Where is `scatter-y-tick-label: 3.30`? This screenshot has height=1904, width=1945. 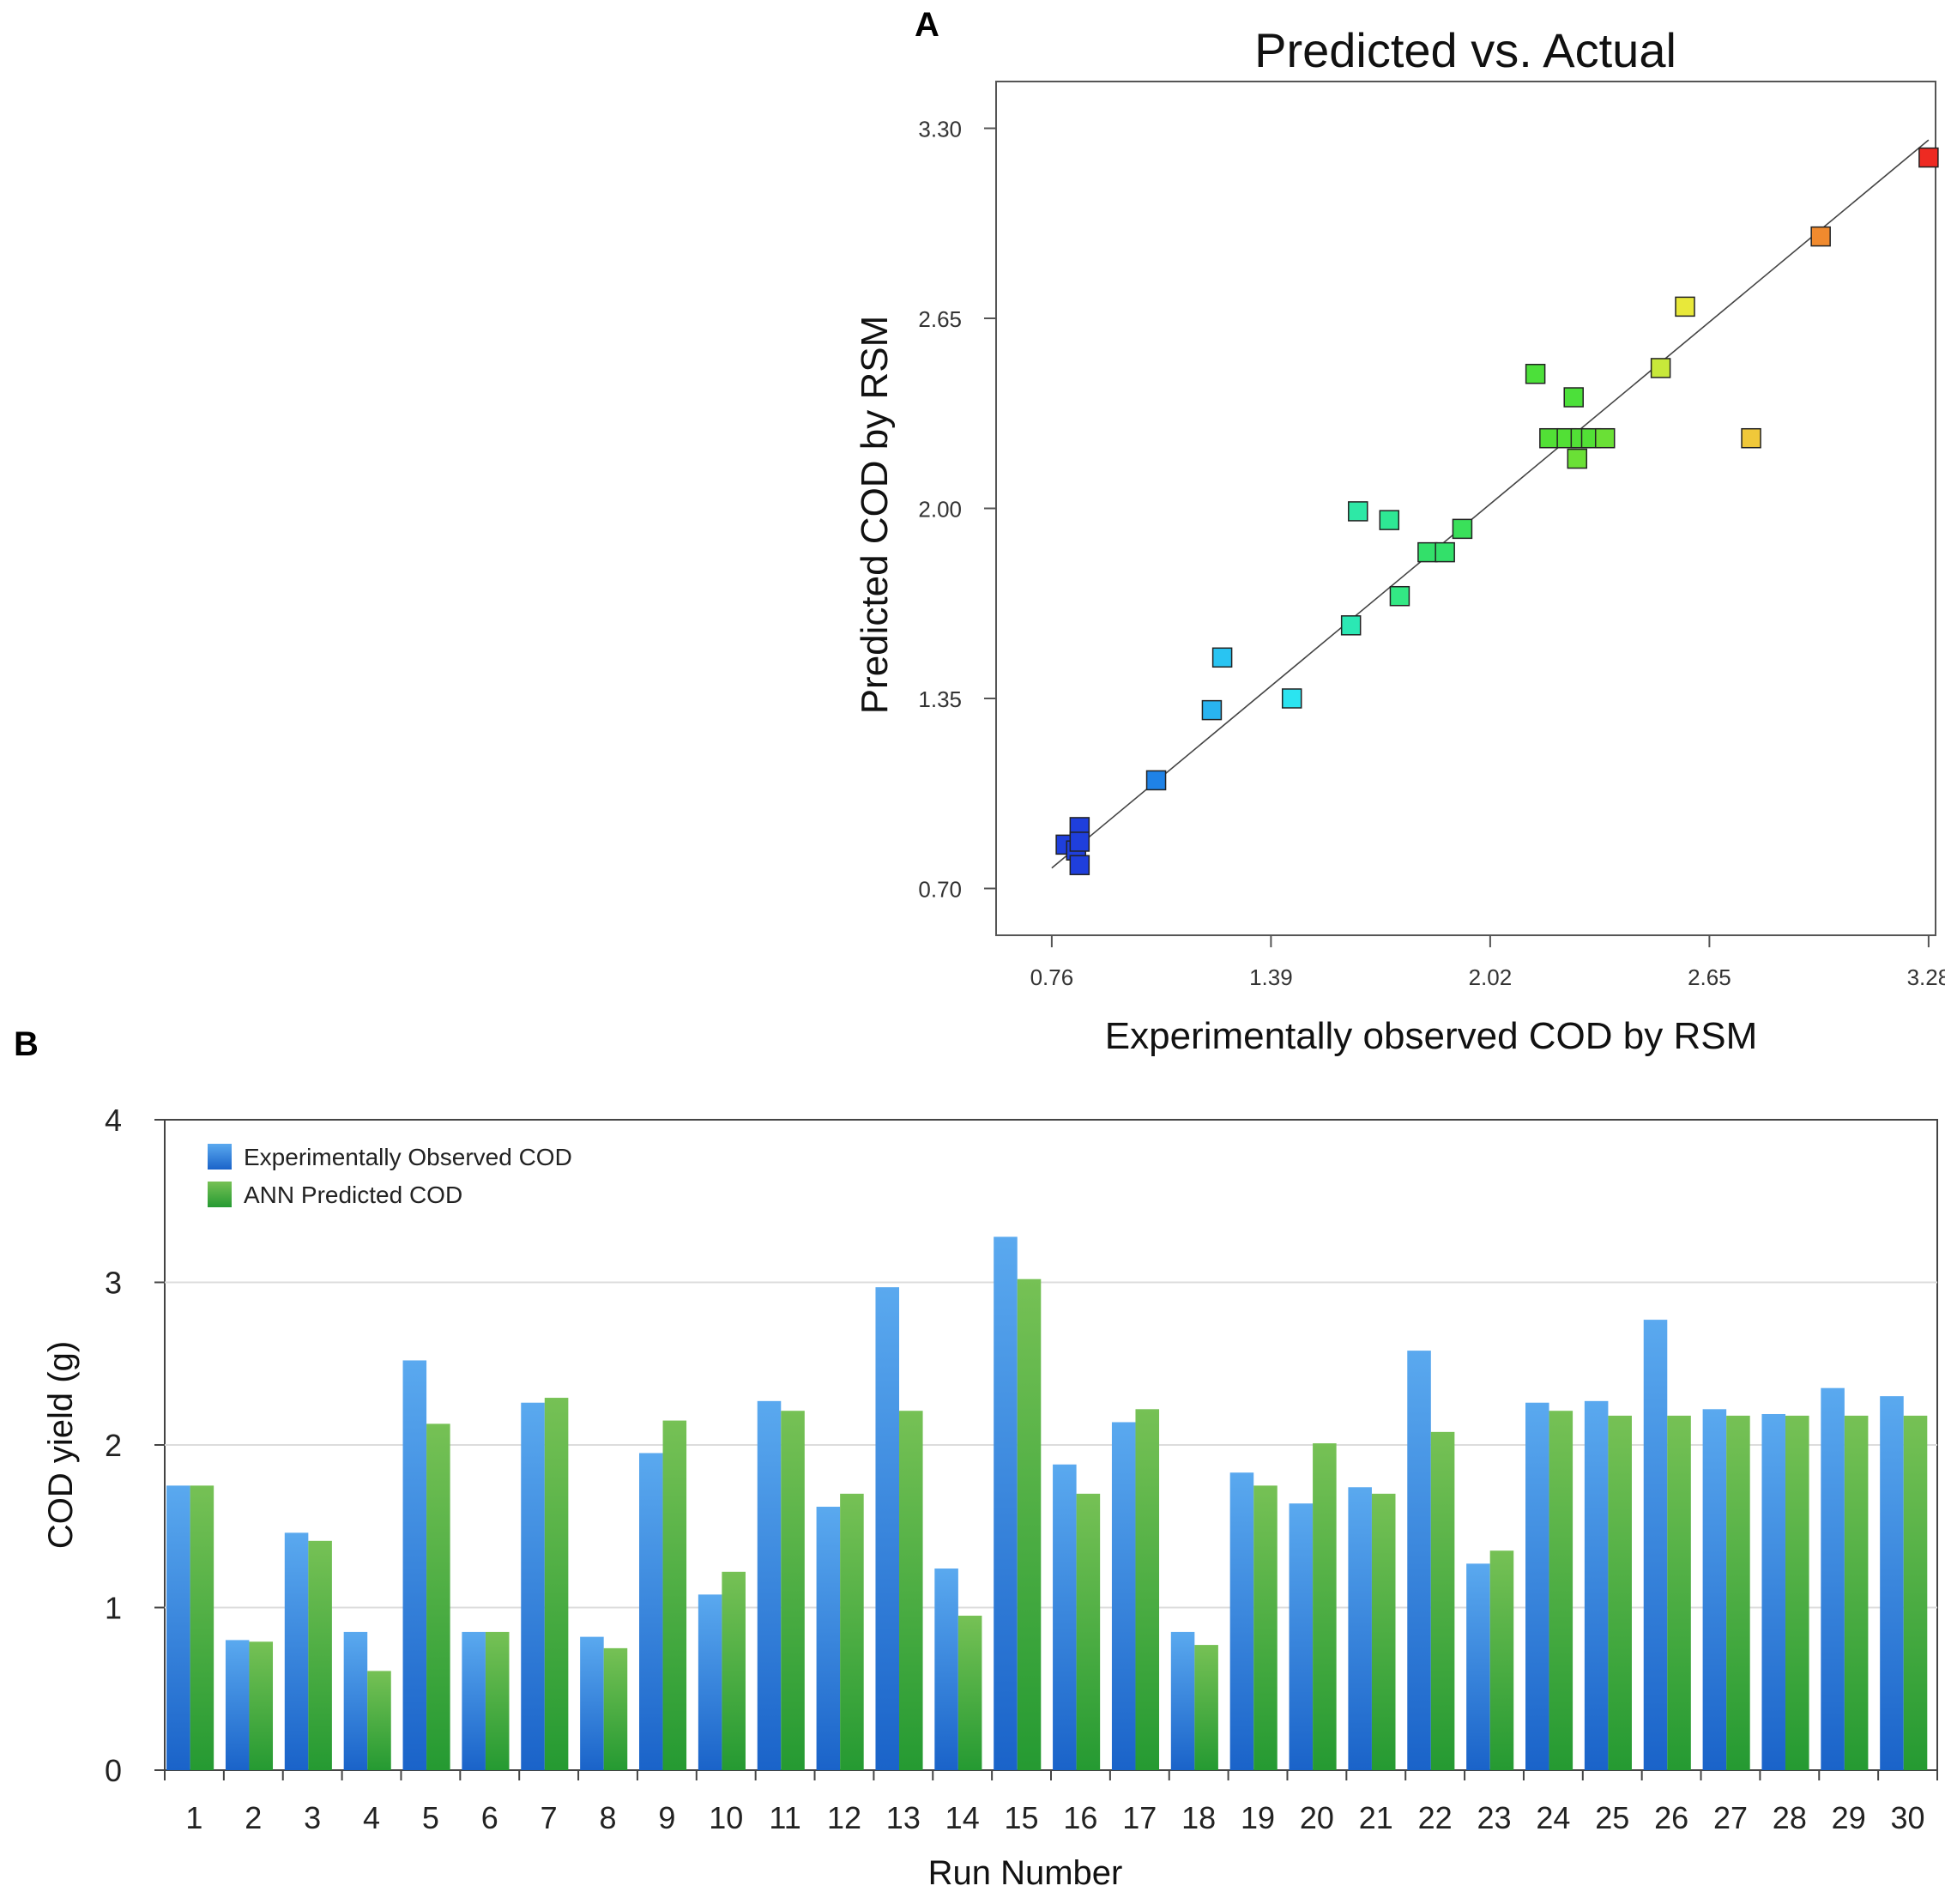 scatter-y-tick-label: 3.30 is located at coordinates (940, 129).